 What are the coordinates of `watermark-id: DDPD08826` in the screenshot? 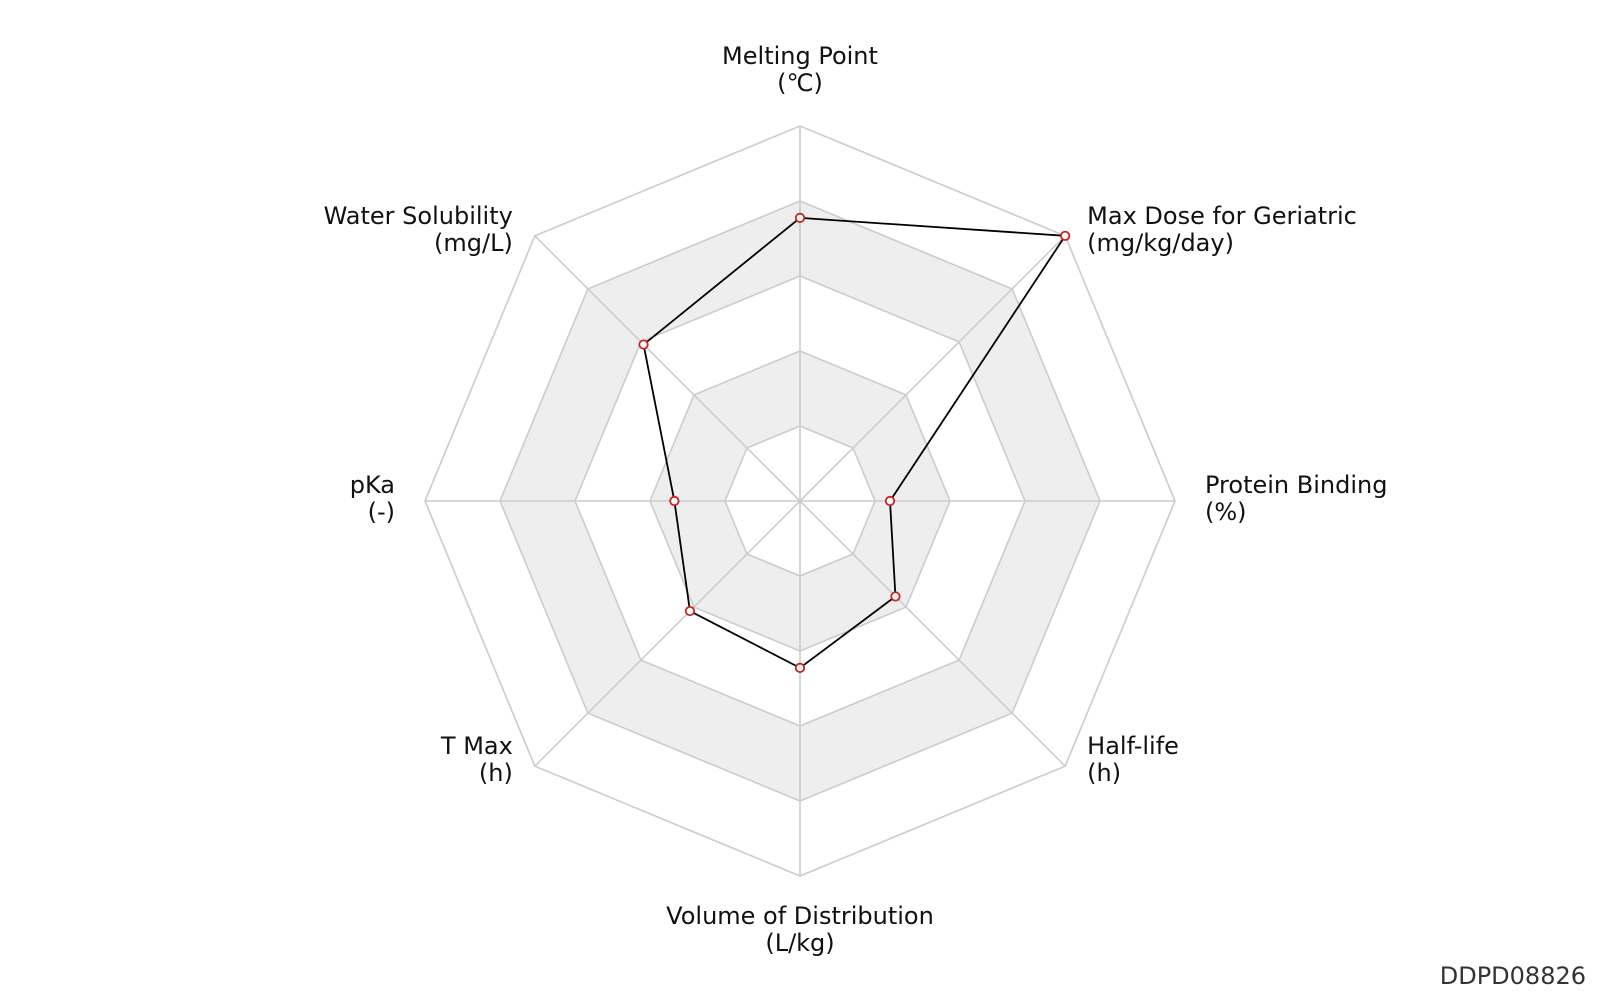 It's located at (1512, 976).